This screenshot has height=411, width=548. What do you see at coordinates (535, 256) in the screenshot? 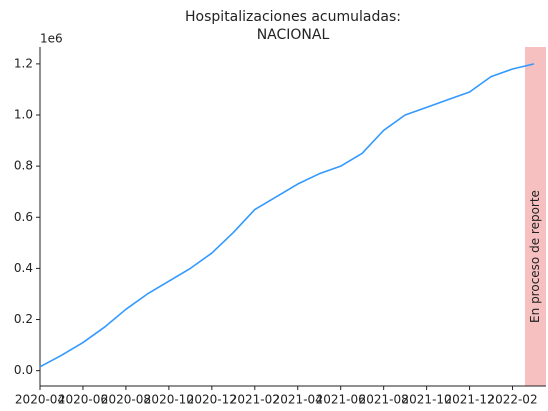
I see `band-label: En proceso de reporte` at bounding box center [535, 256].